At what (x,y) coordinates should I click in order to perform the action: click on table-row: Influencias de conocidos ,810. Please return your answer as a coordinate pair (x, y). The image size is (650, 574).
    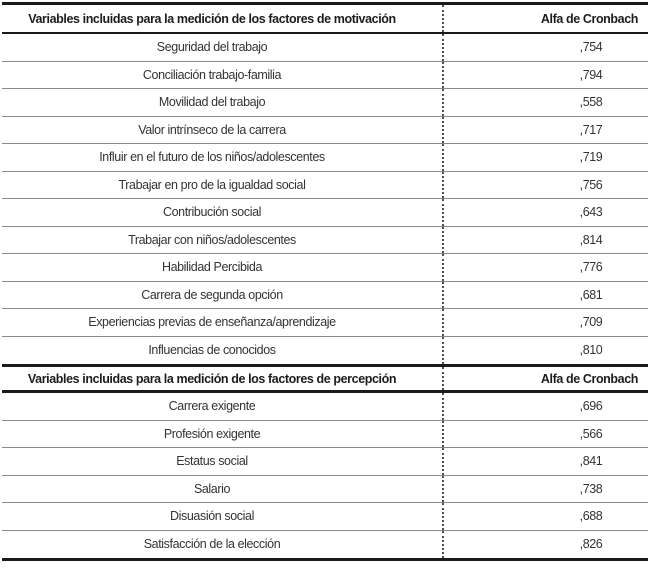
    Looking at the image, I should click on (325, 350).